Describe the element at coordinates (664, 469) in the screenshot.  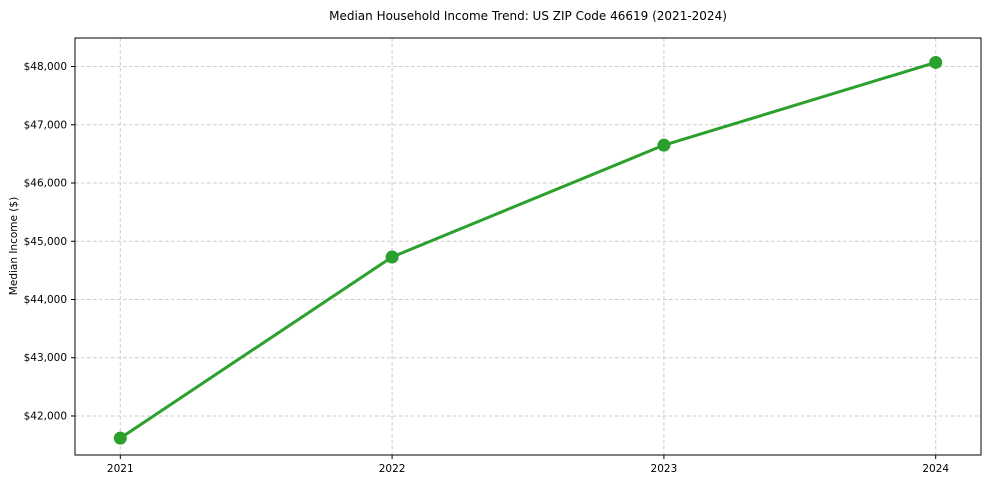
I see `x-tick-label: 2023` at that location.